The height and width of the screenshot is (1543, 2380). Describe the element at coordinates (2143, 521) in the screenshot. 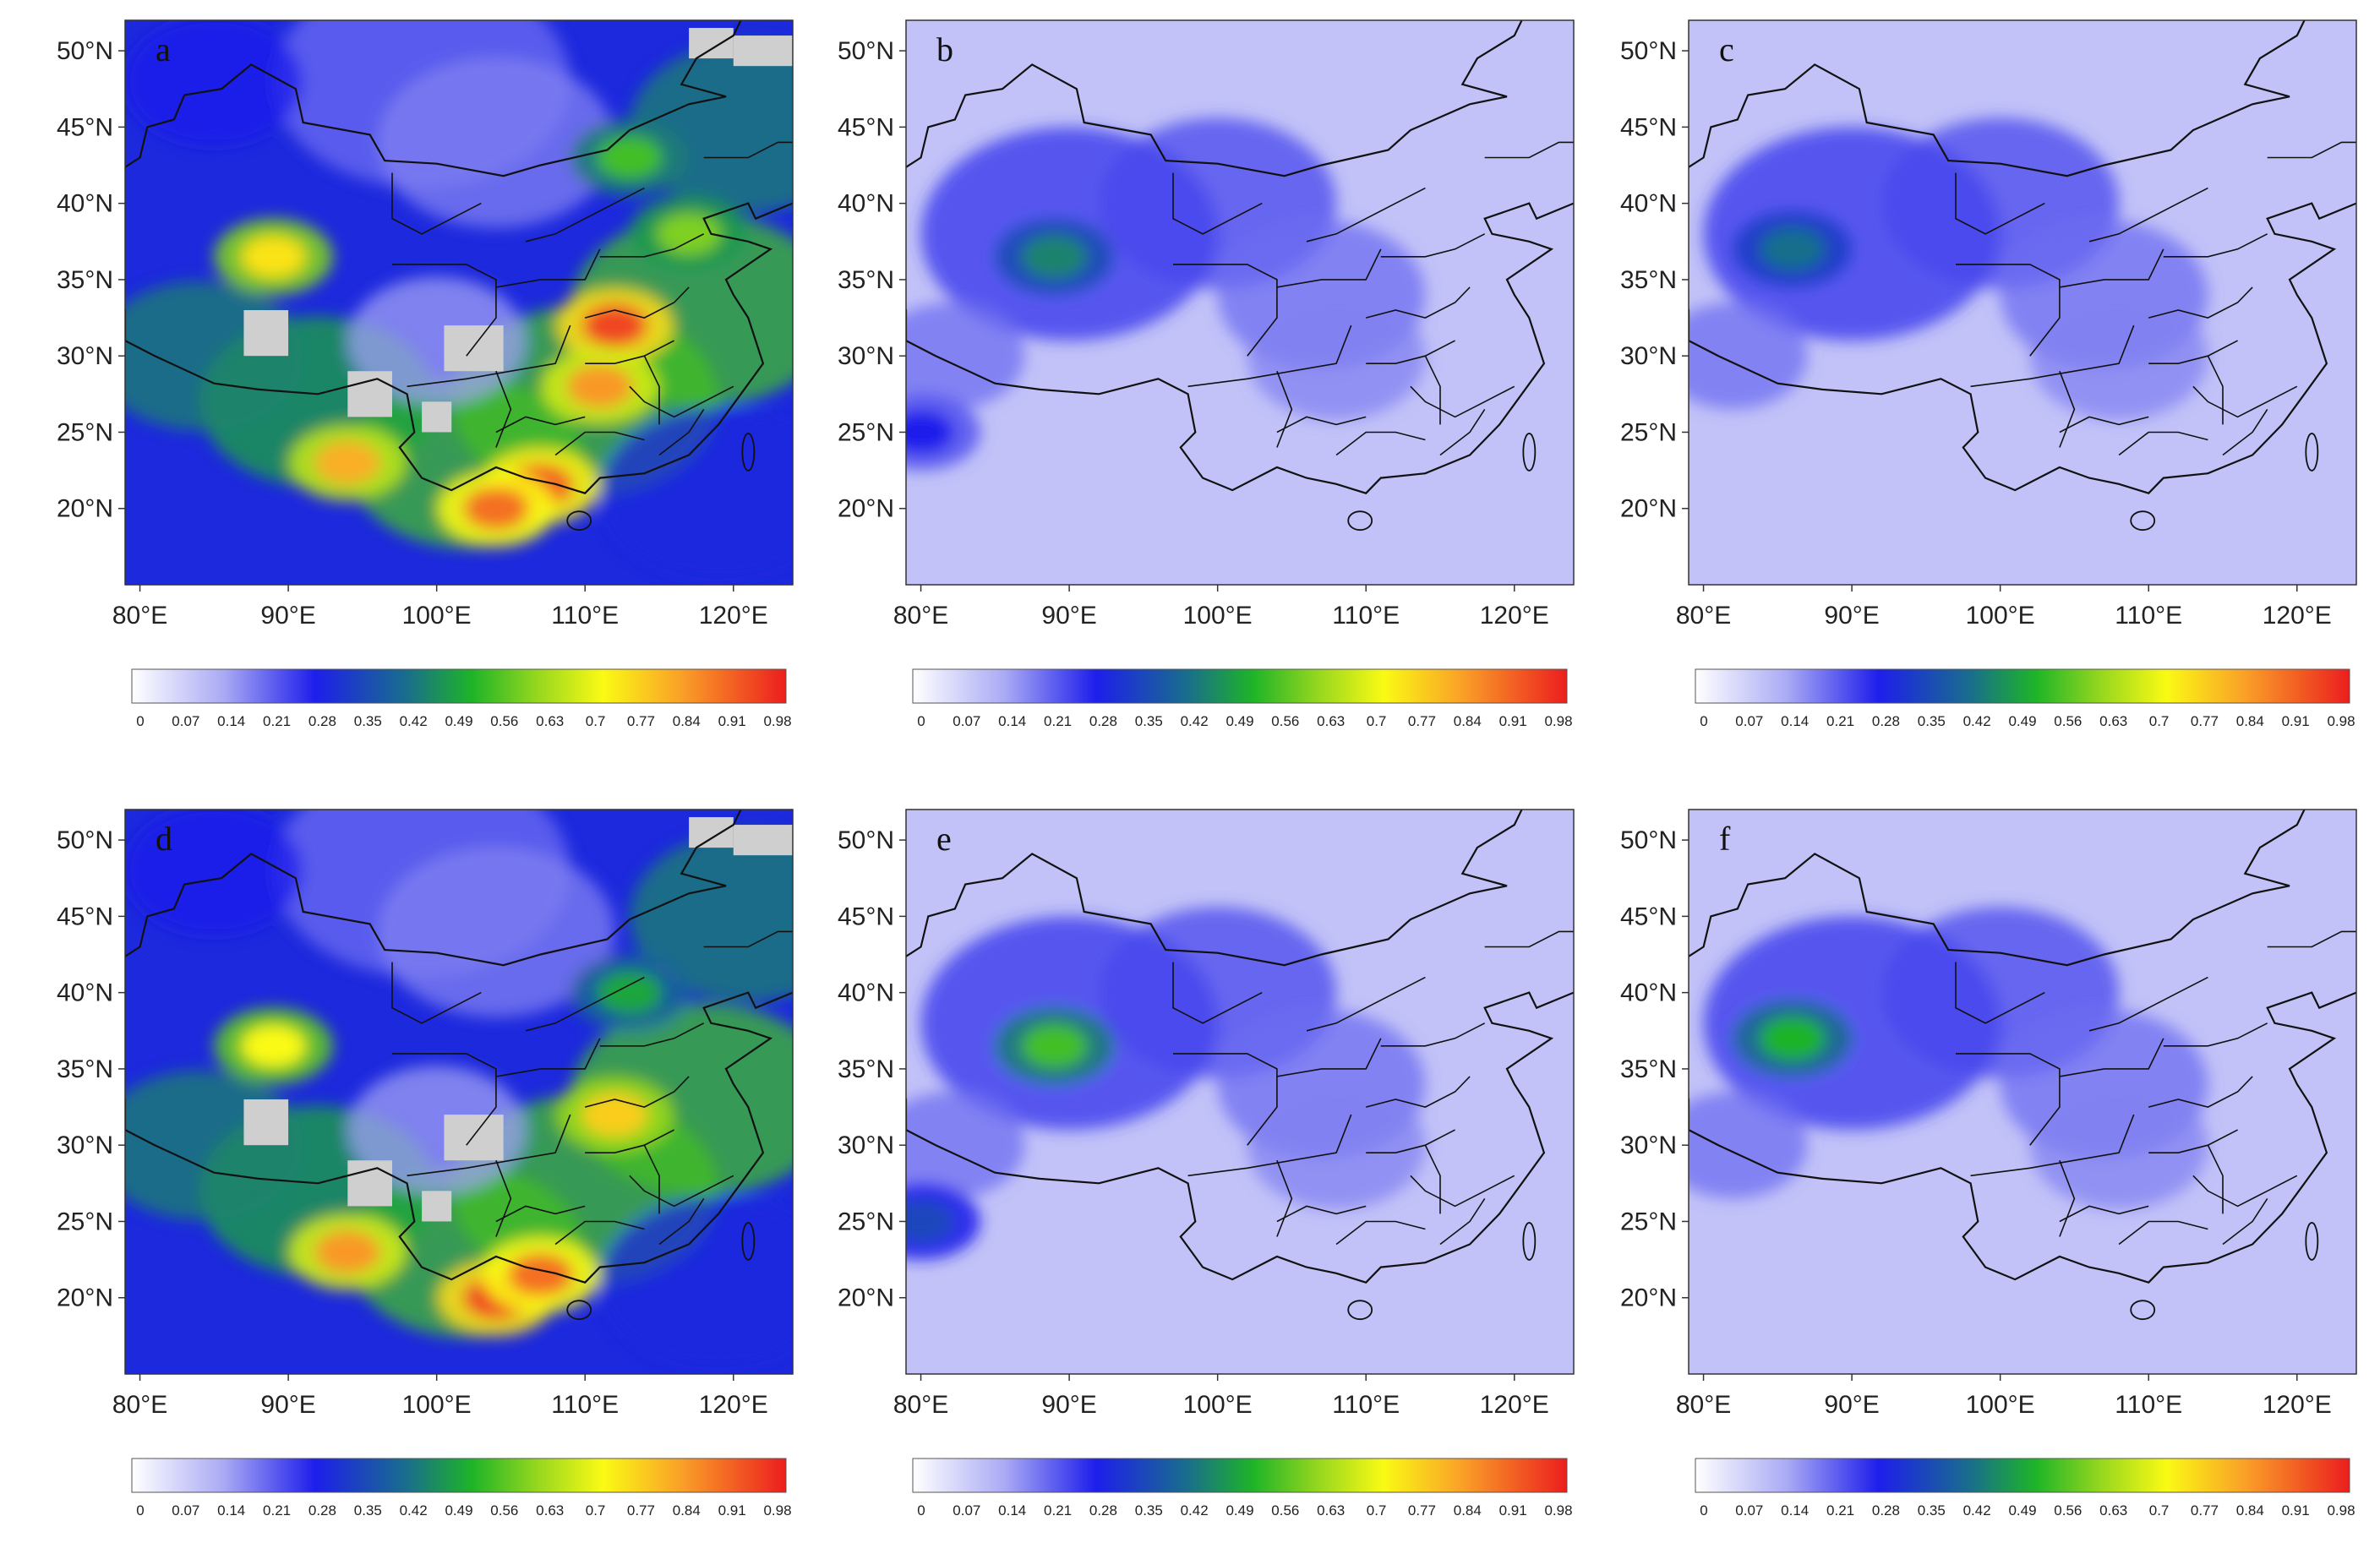

I see `hainan-outline` at that location.